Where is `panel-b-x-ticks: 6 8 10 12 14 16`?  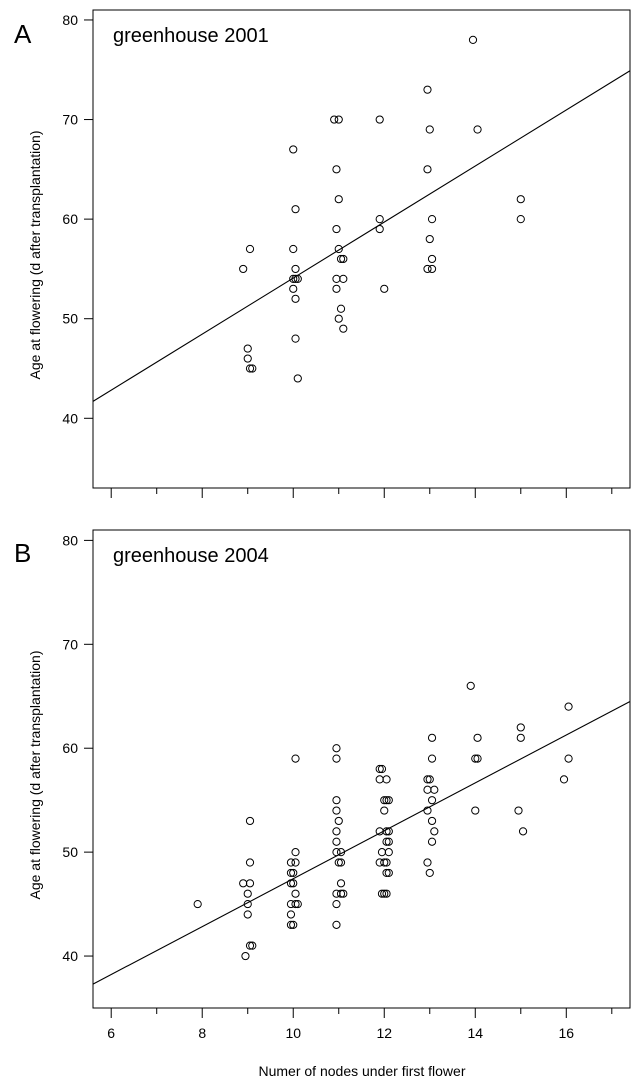
panel-b-x-ticks: 6 8 10 12 14 16 is located at coordinates (360, 1024).